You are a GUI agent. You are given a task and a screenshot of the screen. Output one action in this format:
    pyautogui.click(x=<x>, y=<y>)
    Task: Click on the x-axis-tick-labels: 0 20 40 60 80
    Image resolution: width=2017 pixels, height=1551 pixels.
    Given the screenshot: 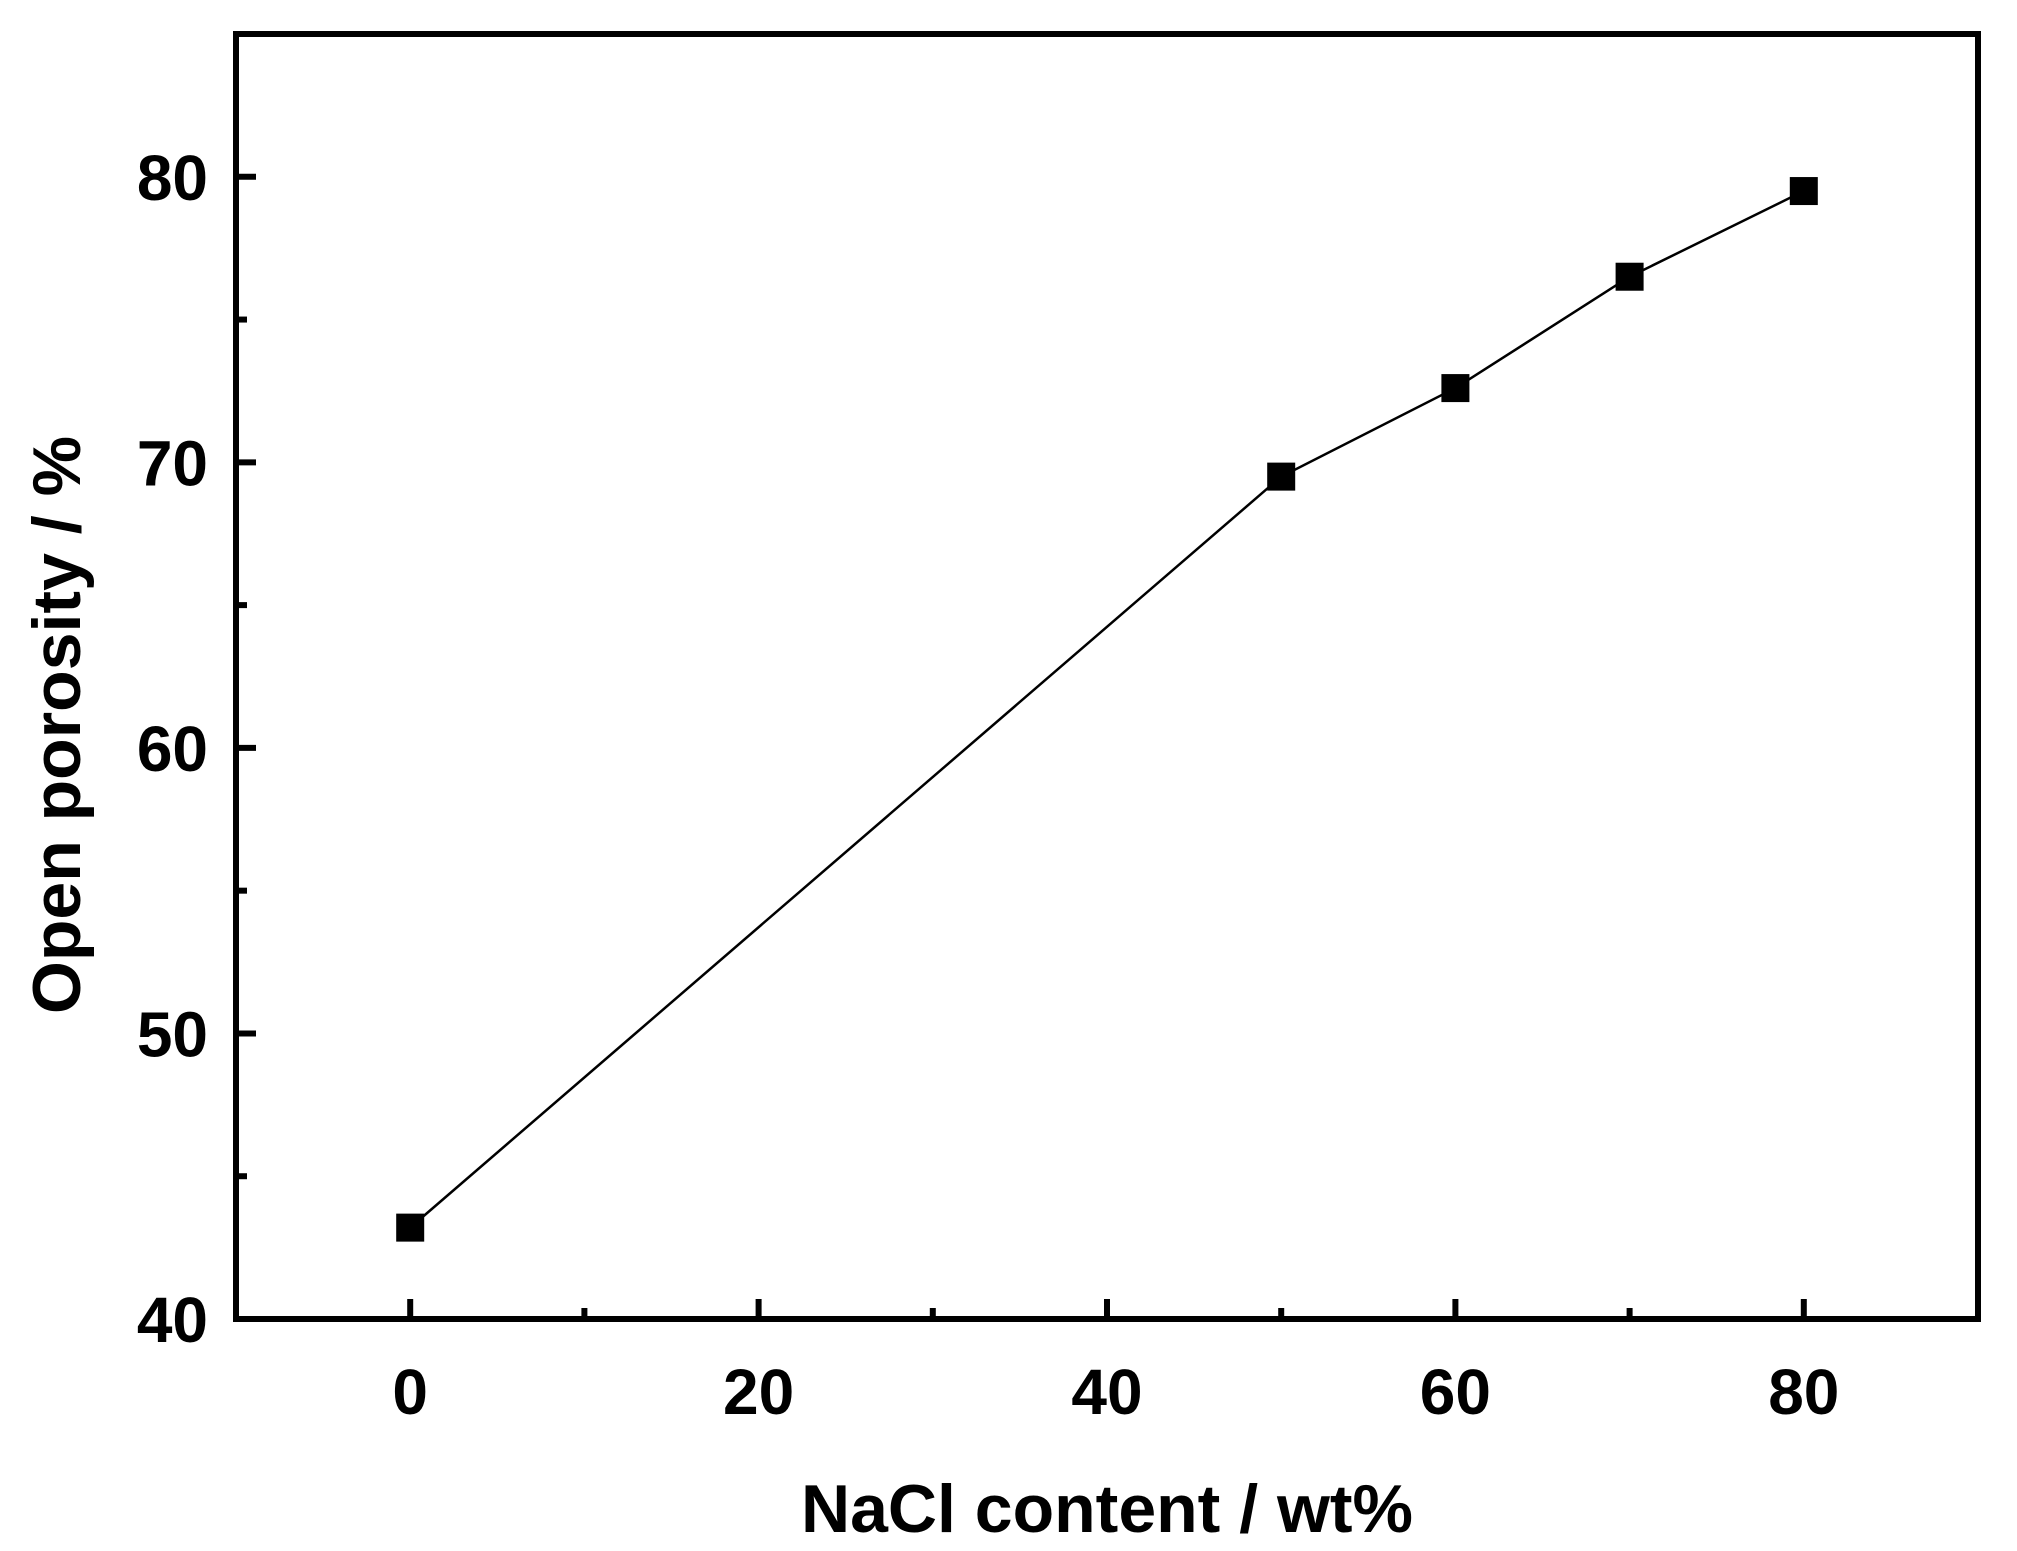 What is the action you would take?
    pyautogui.click(x=1115, y=1392)
    